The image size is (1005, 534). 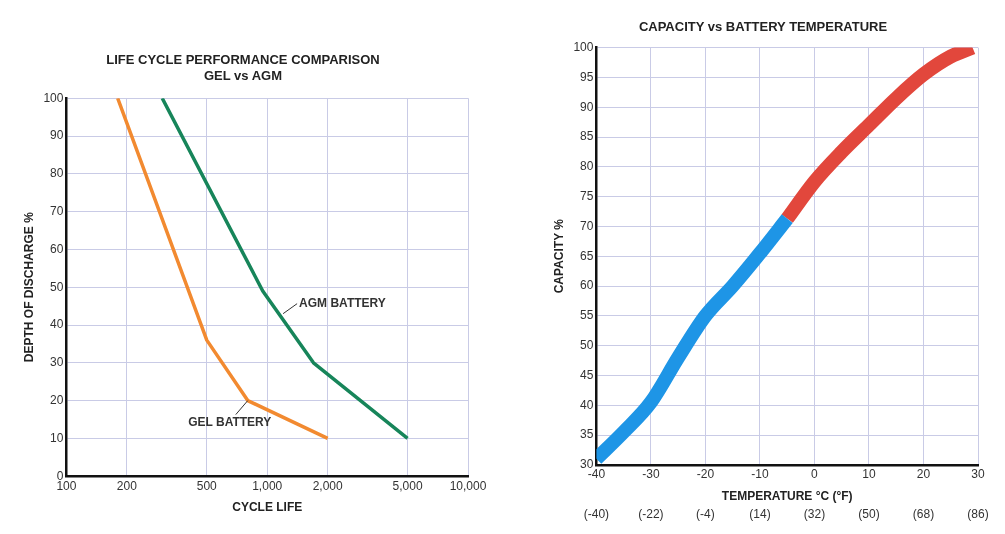 What do you see at coordinates (267, 507) in the screenshot?
I see `x-axis-title: CYCLE LIFE` at bounding box center [267, 507].